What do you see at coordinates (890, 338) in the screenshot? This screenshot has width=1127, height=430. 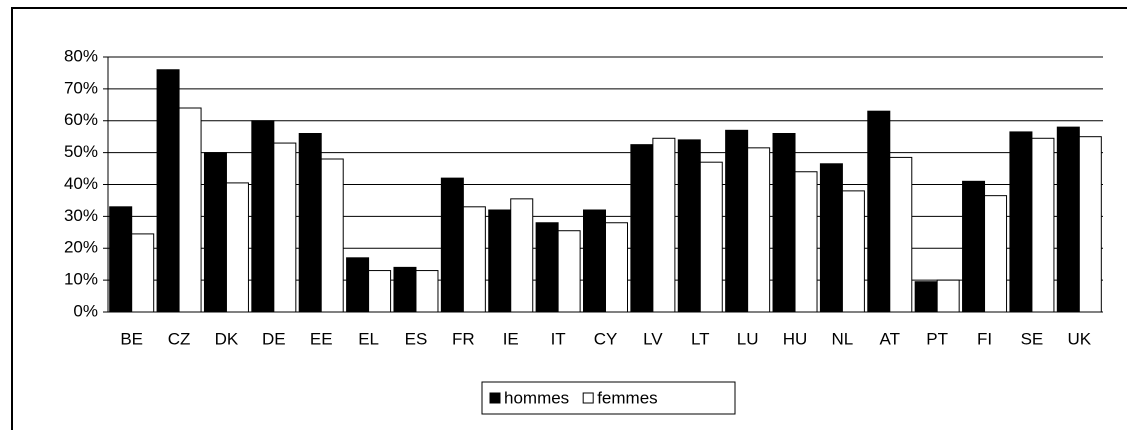 I see `x-tick-label: AT` at bounding box center [890, 338].